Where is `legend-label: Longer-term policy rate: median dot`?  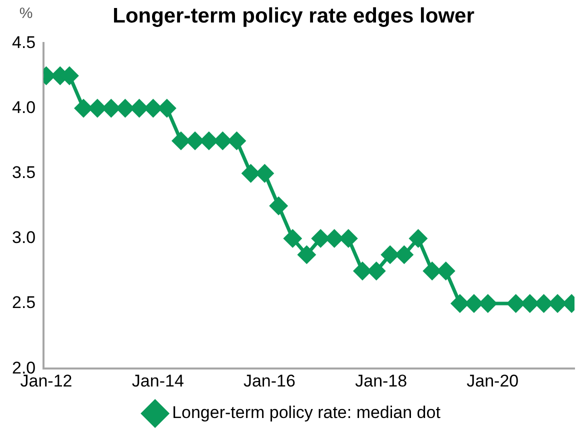
legend-label: Longer-term policy rate: median dot is located at coordinates (306, 412).